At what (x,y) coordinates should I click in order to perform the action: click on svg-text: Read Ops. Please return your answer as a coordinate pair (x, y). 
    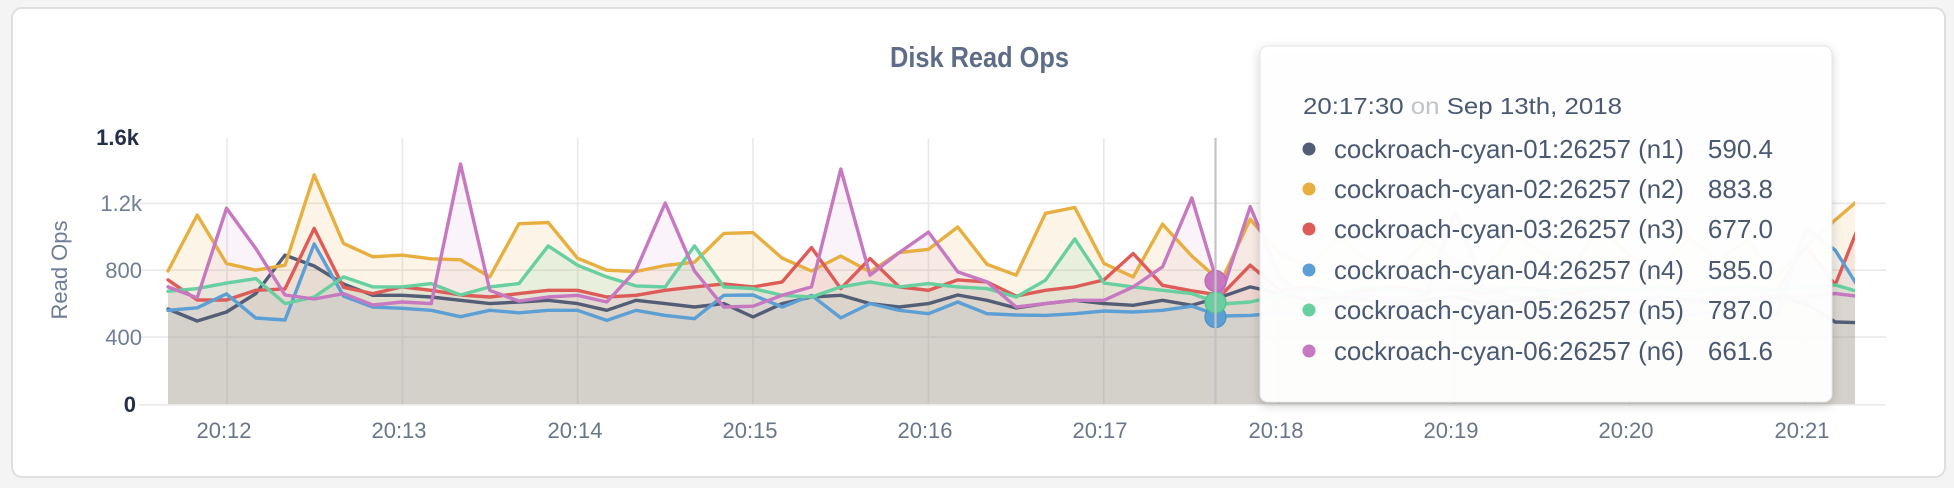
    Looking at the image, I should click on (59, 269).